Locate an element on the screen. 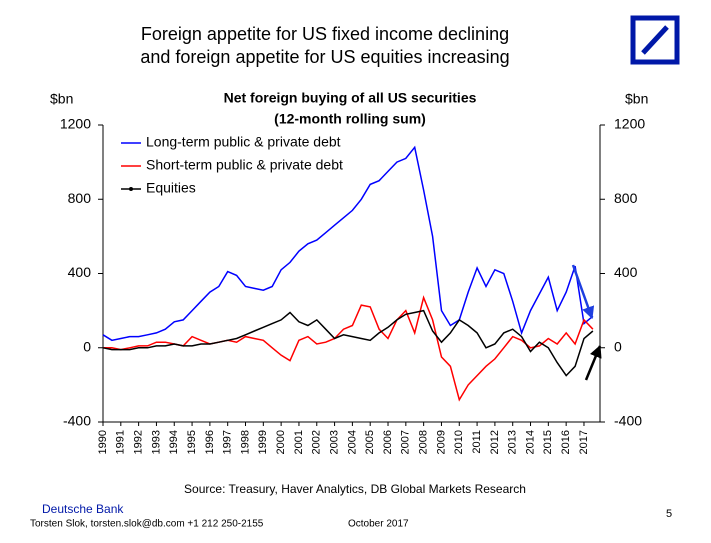 The height and width of the screenshot is (543, 711). x-tick-label: 2016 is located at coordinates (566, 442).